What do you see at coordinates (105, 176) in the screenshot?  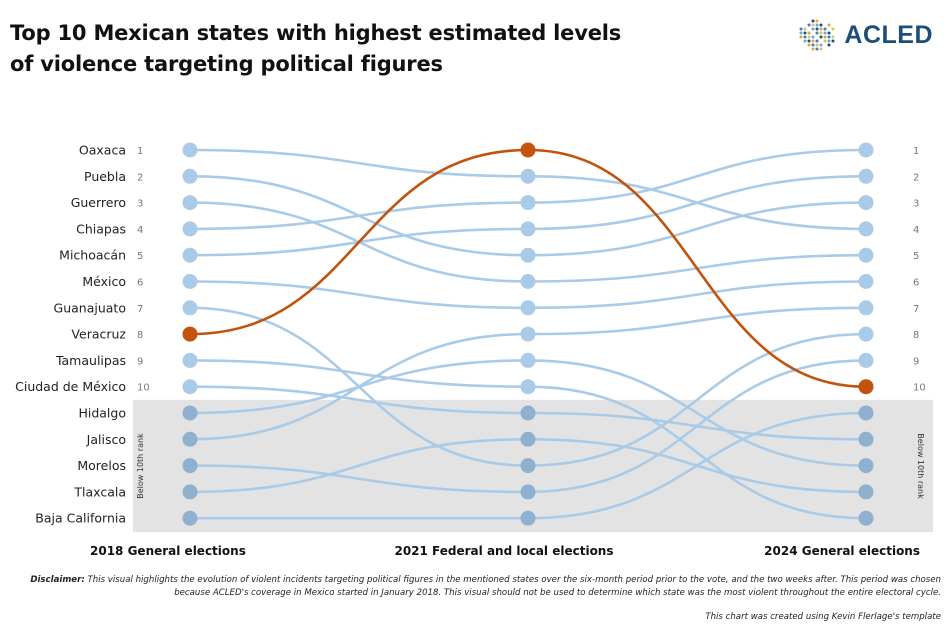 I see `state-label: Puebla` at bounding box center [105, 176].